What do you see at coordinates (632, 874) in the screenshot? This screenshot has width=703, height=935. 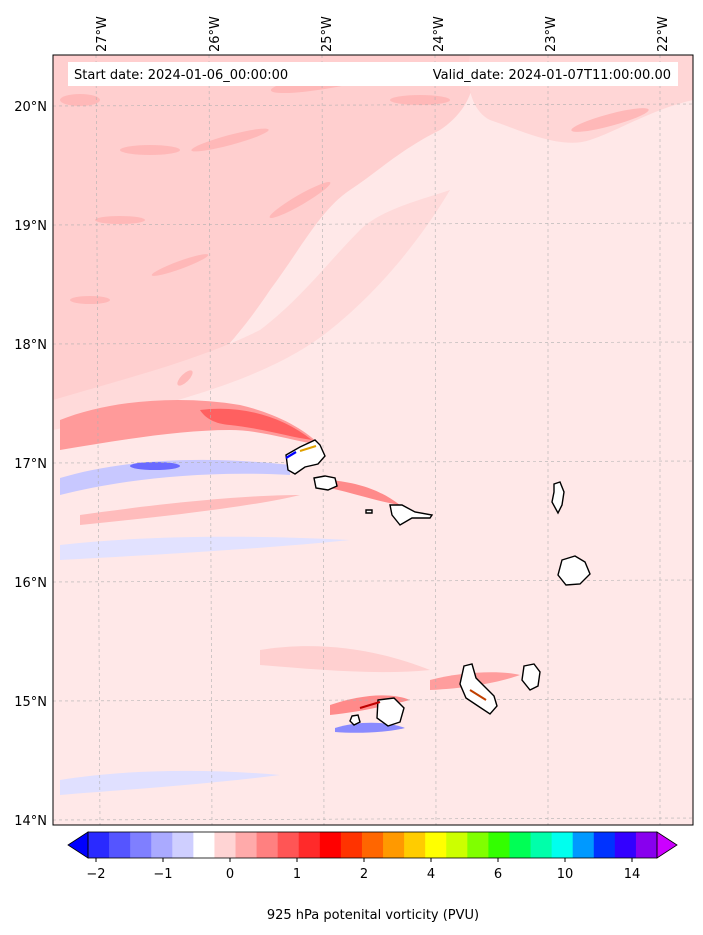 I see `colorbar-tick-label: 14` at bounding box center [632, 874].